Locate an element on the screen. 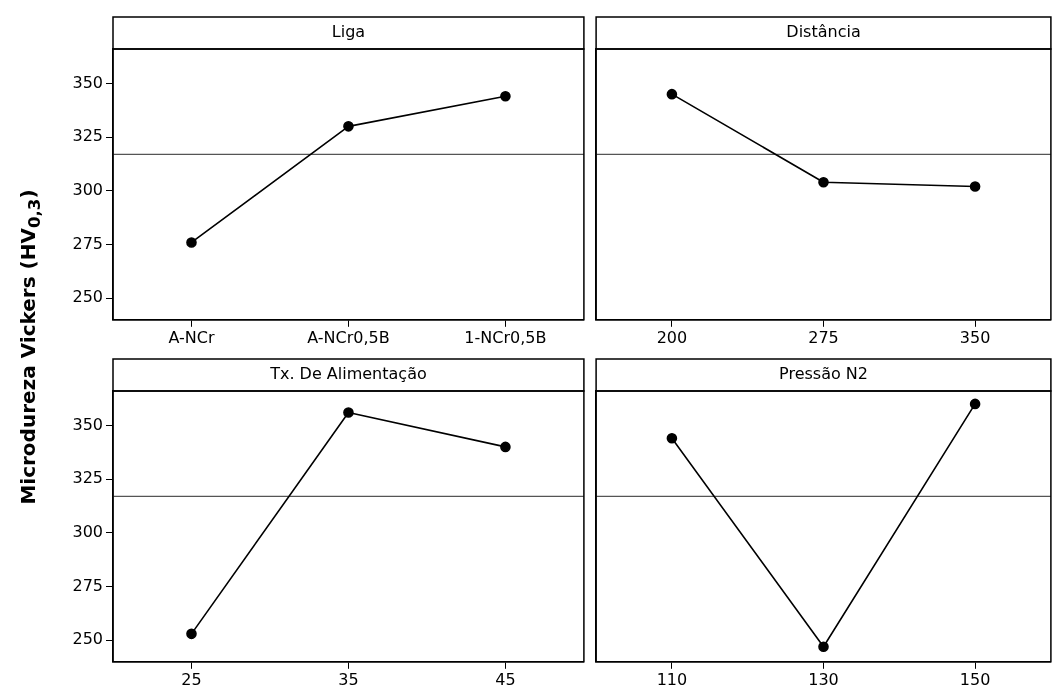 The height and width of the screenshot is (695, 1057). chart-title: Pressão N2 is located at coordinates (823, 374).